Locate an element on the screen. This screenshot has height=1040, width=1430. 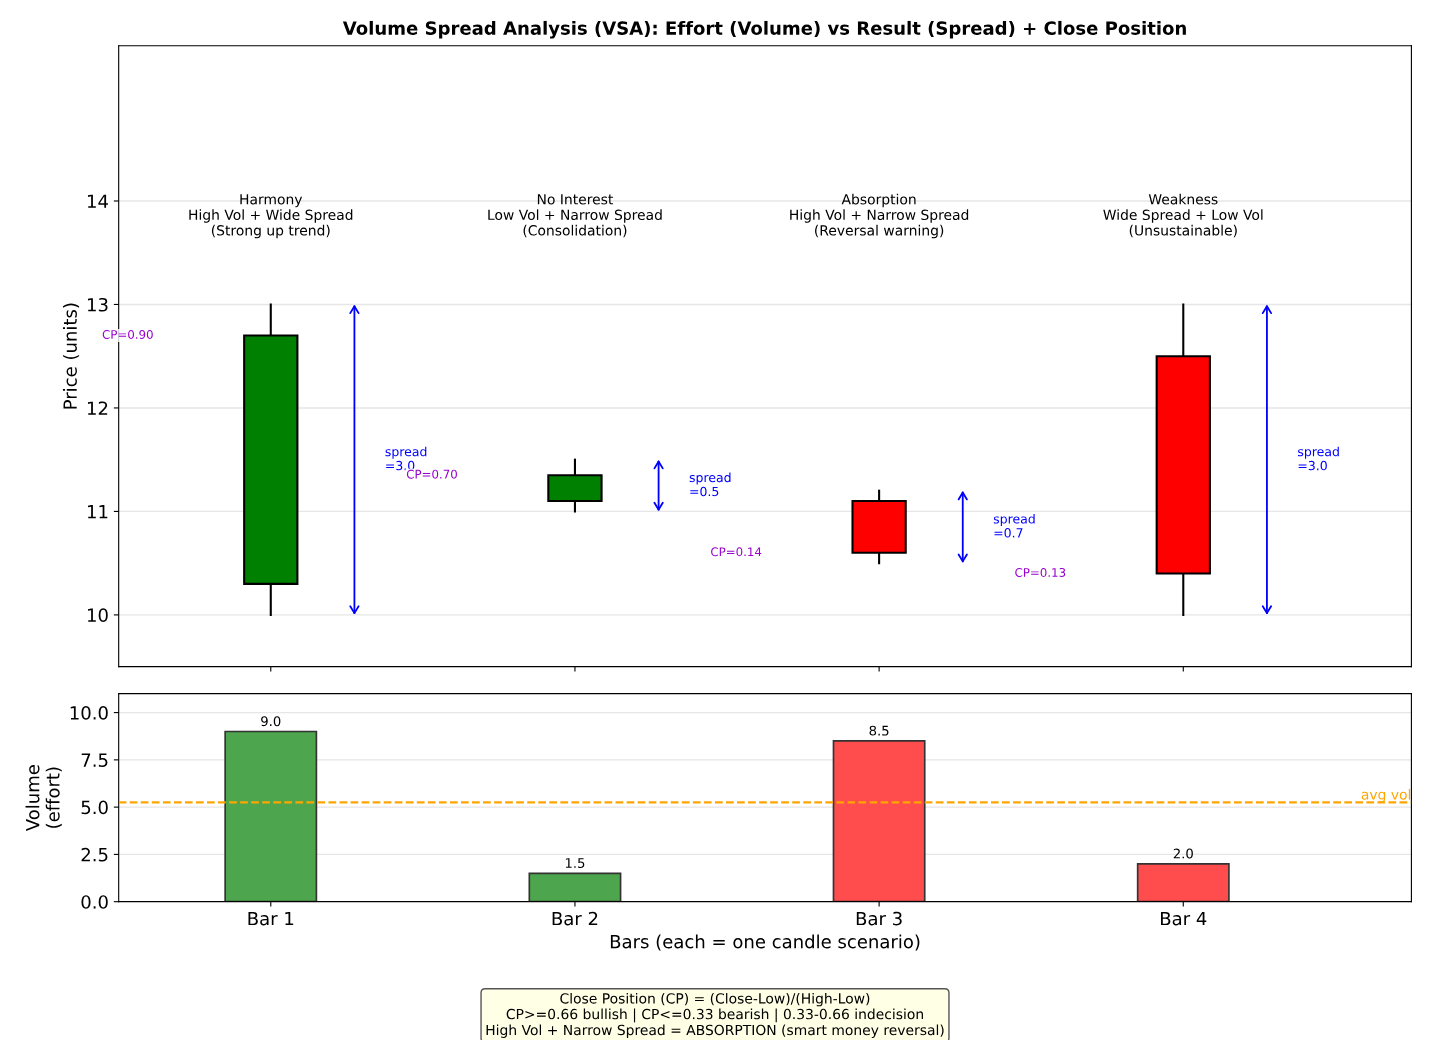
y-tick-label: 14 is located at coordinates (97, 201).